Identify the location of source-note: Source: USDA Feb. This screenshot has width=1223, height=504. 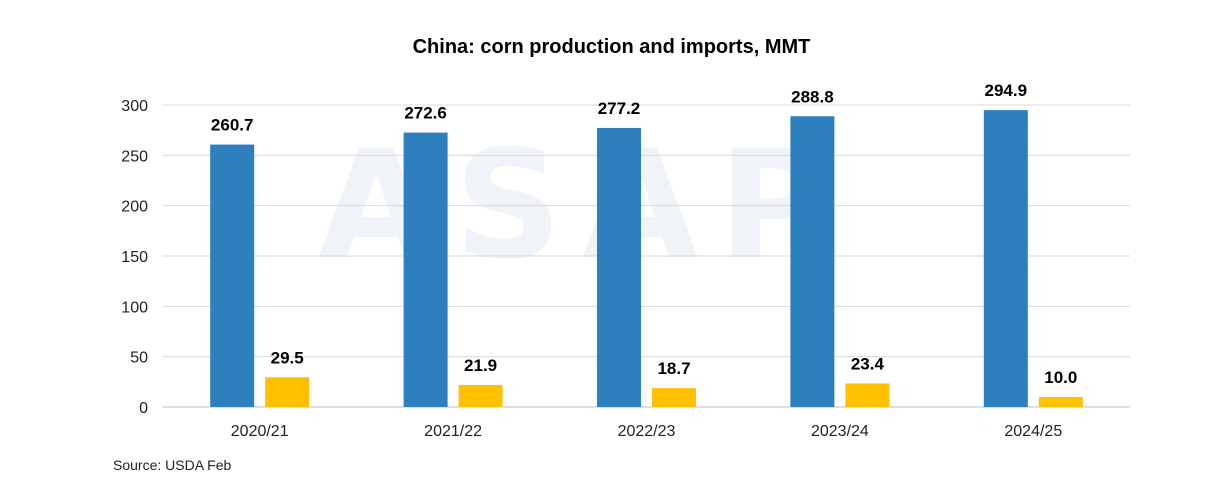
(172, 465).